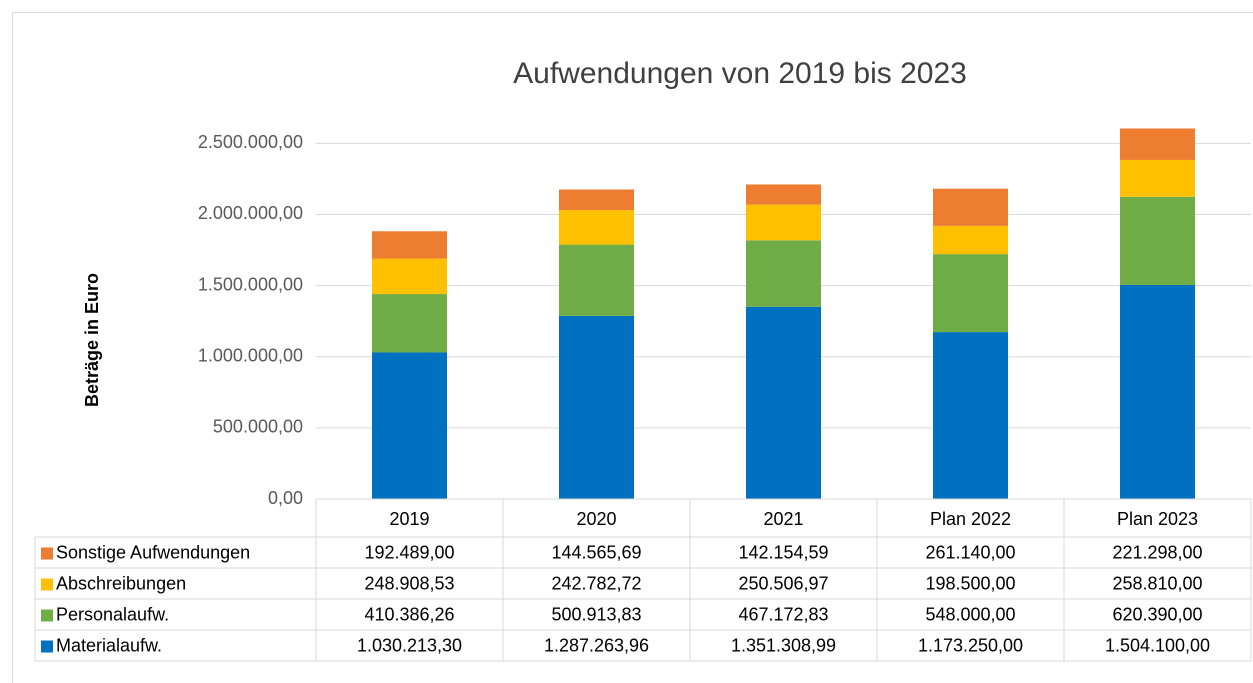 Image resolution: width=1253 pixels, height=683 pixels. What do you see at coordinates (1157, 552) in the screenshot?
I see `table-value: 221.298,00` at bounding box center [1157, 552].